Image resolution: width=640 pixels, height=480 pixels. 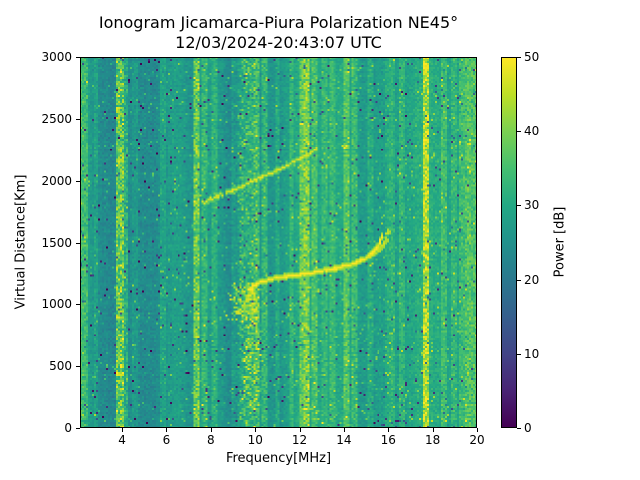 What do you see at coordinates (509, 242) in the screenshot?
I see `colorbar-gradient` at bounding box center [509, 242].